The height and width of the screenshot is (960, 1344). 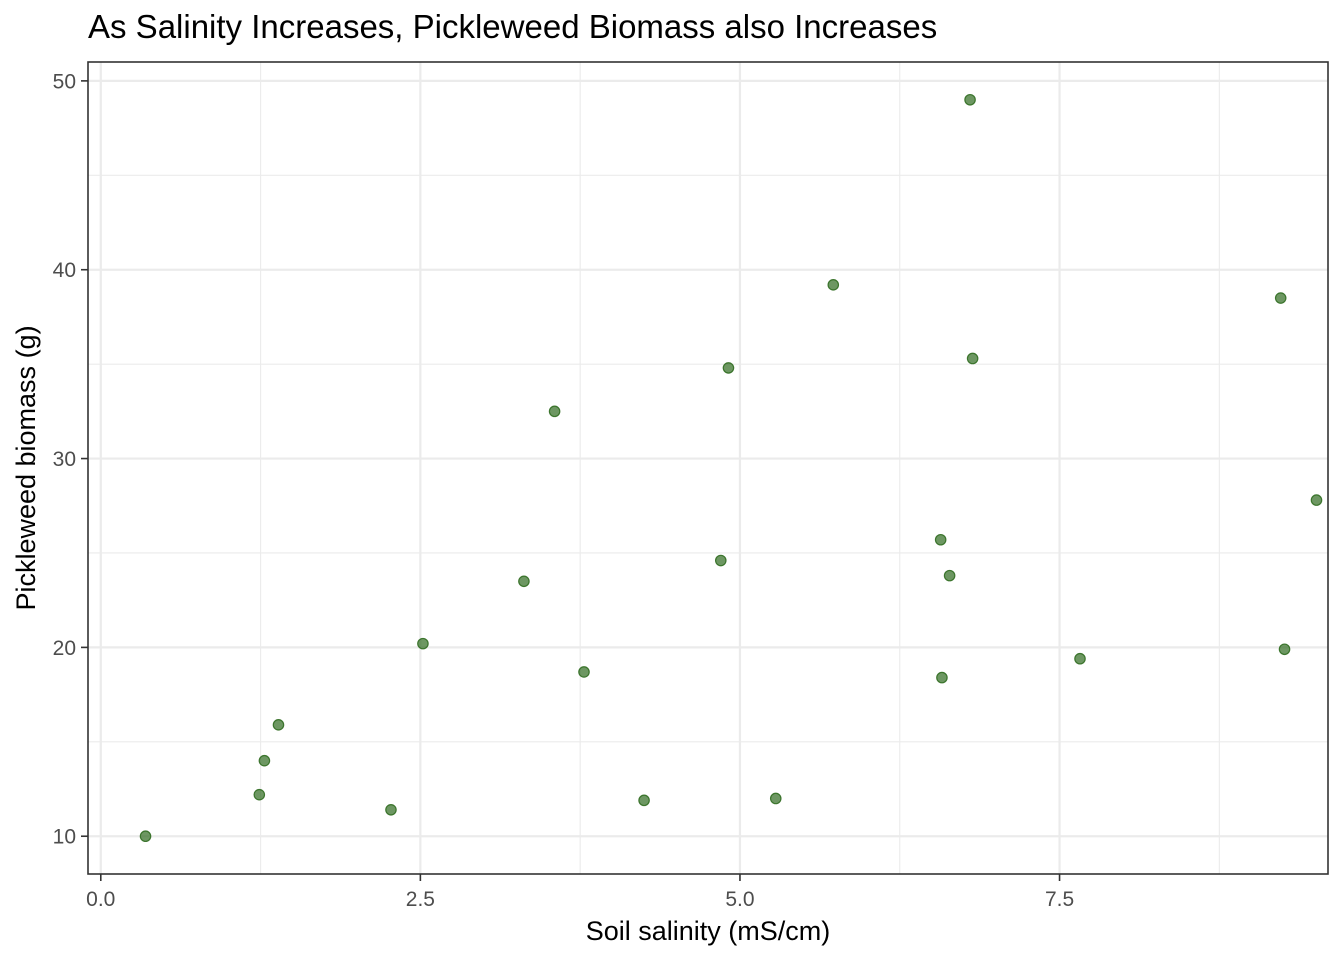 I want to click on x-tick-label: 5.0, so click(x=739, y=899).